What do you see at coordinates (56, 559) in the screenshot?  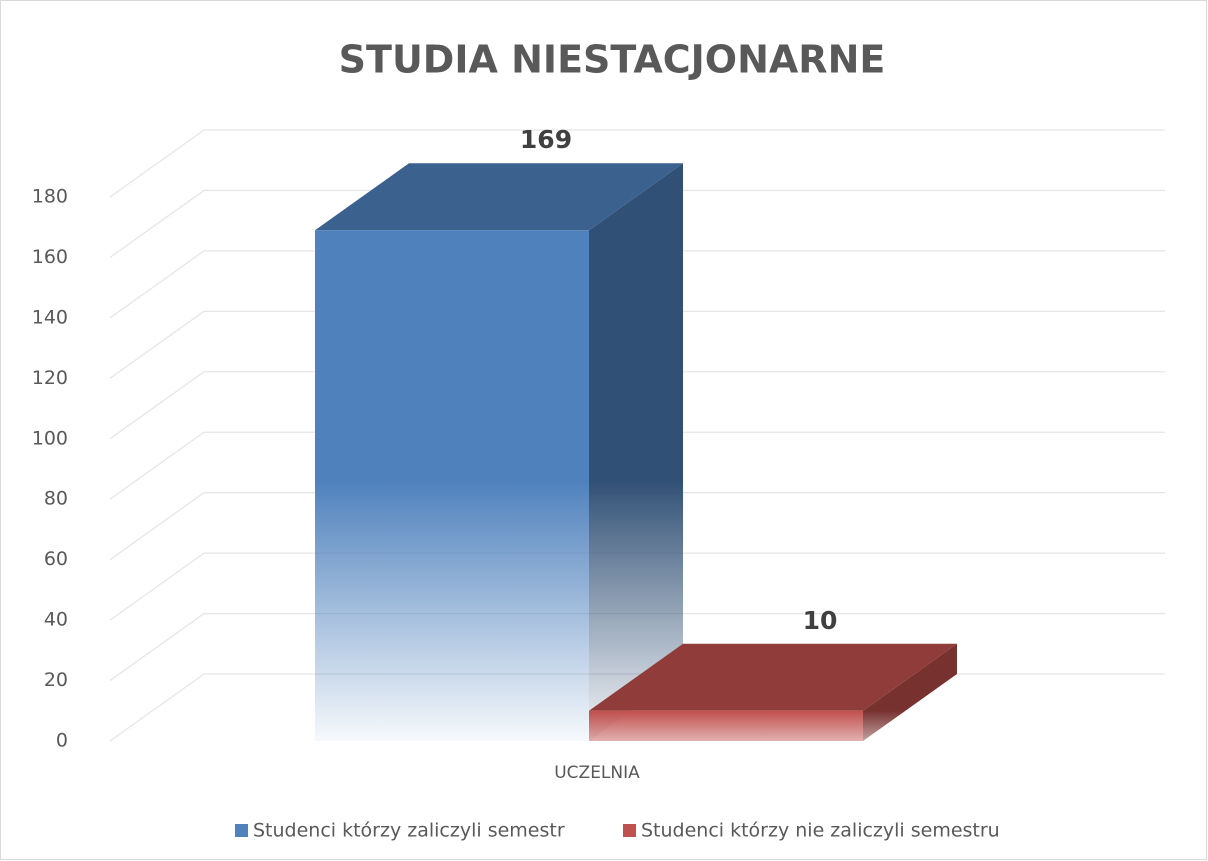 I see `y-tick-label: 60` at bounding box center [56, 559].